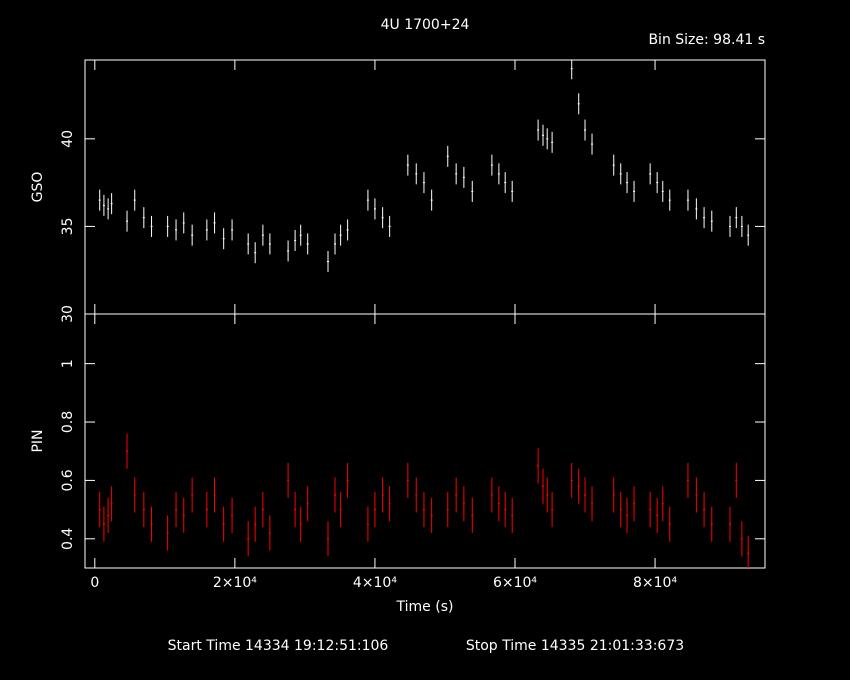  Describe the element at coordinates (515, 583) in the screenshot. I see `x-tick-label: 6×10⁴` at that location.